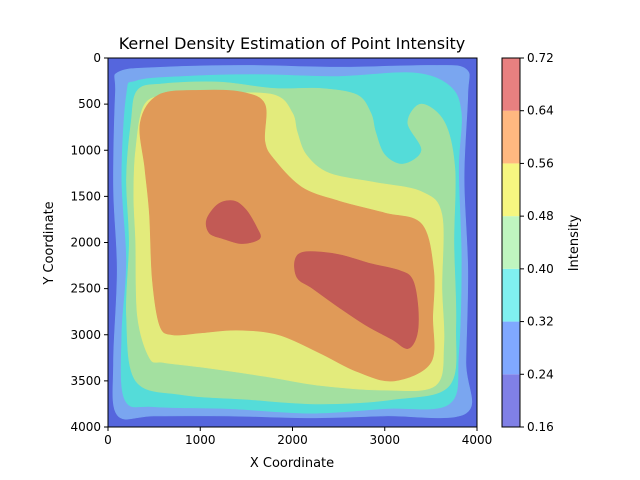 The image size is (640, 480). I want to click on x-tick-label: 1000, so click(200, 440).